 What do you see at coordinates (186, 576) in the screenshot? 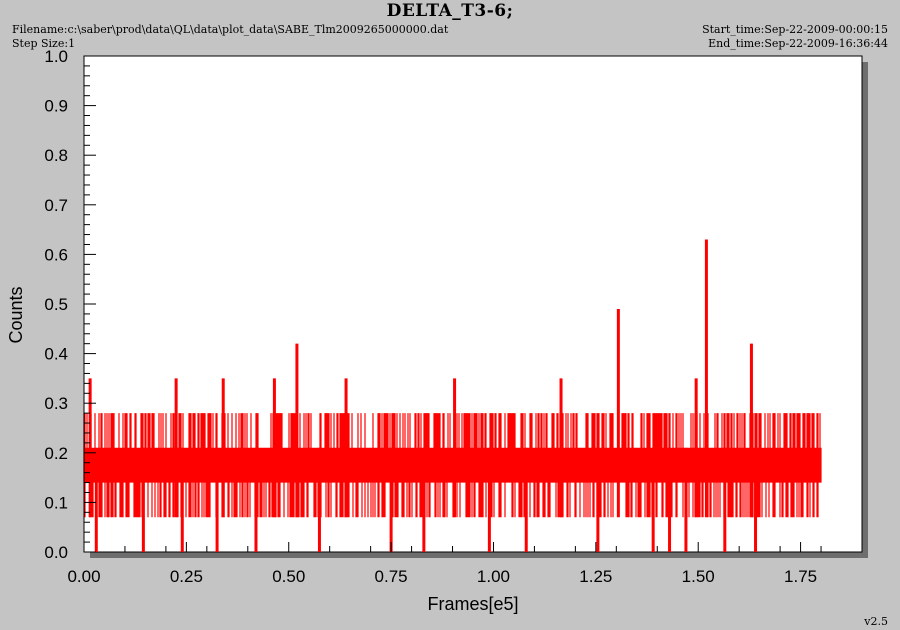
I see `x-tick-label-1: 0.25` at bounding box center [186, 576].